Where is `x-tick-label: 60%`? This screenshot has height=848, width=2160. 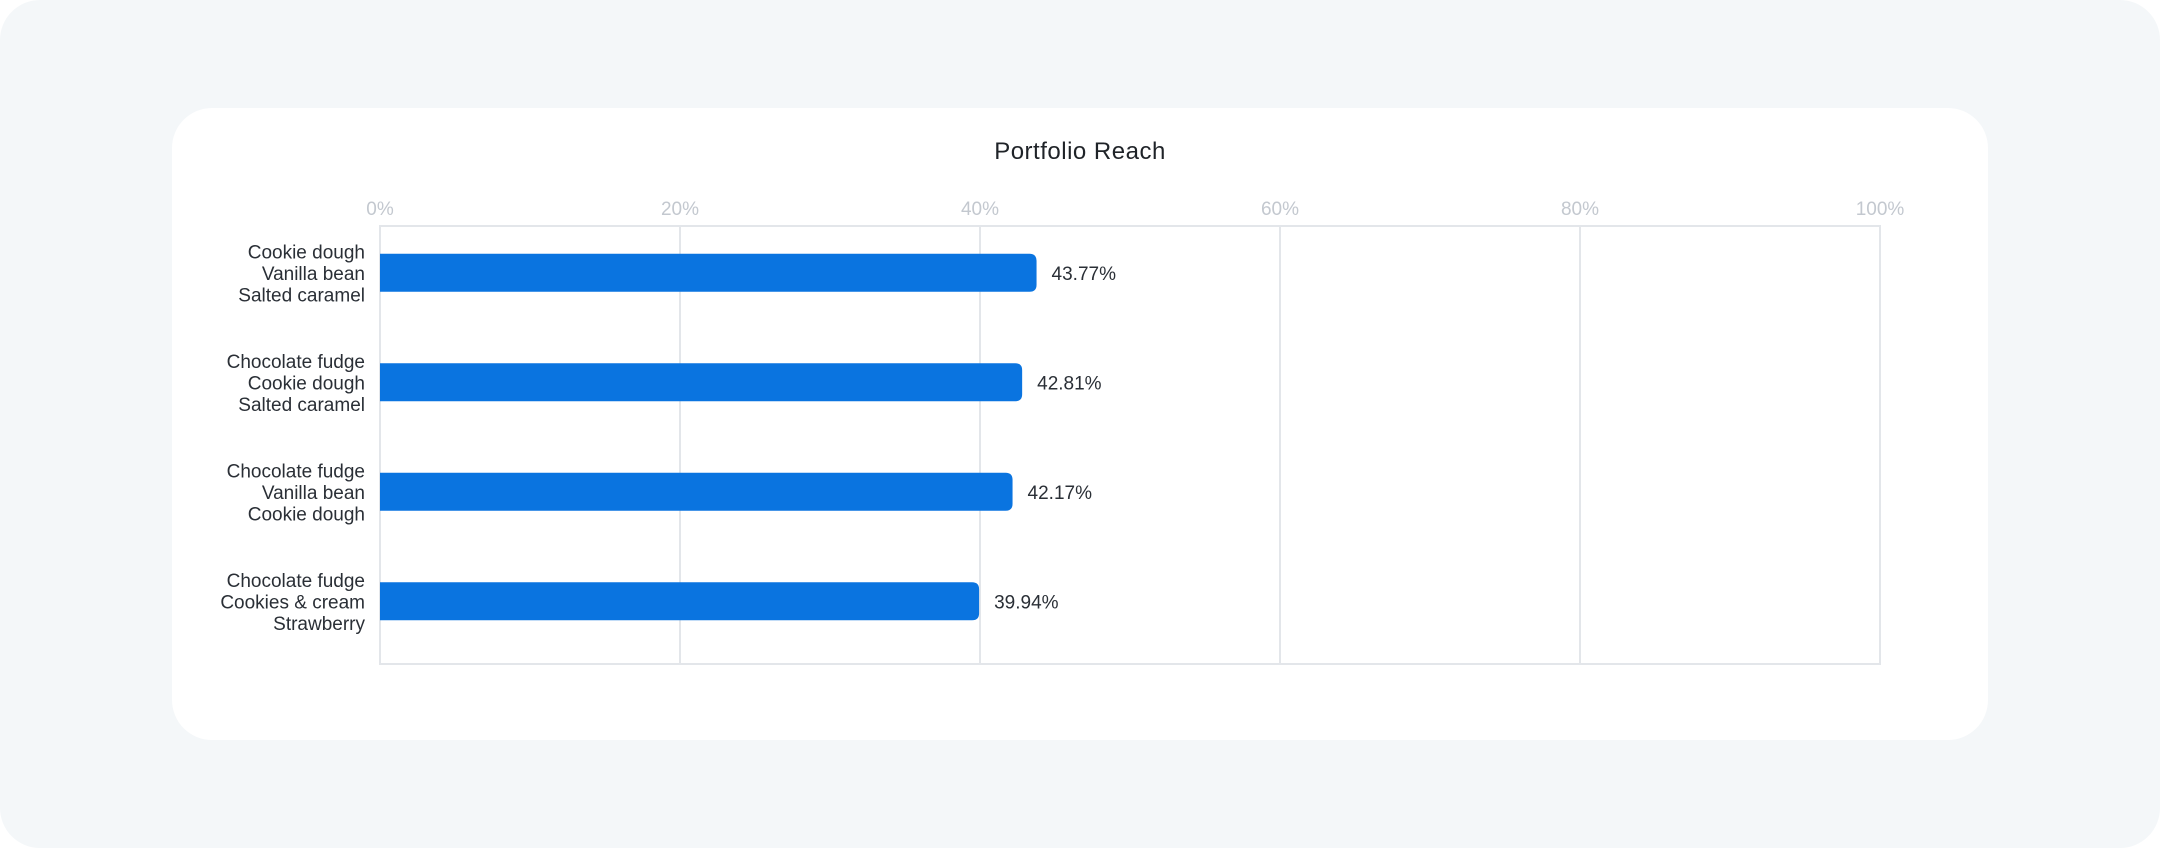
x-tick-label: 60% is located at coordinates (1280, 209).